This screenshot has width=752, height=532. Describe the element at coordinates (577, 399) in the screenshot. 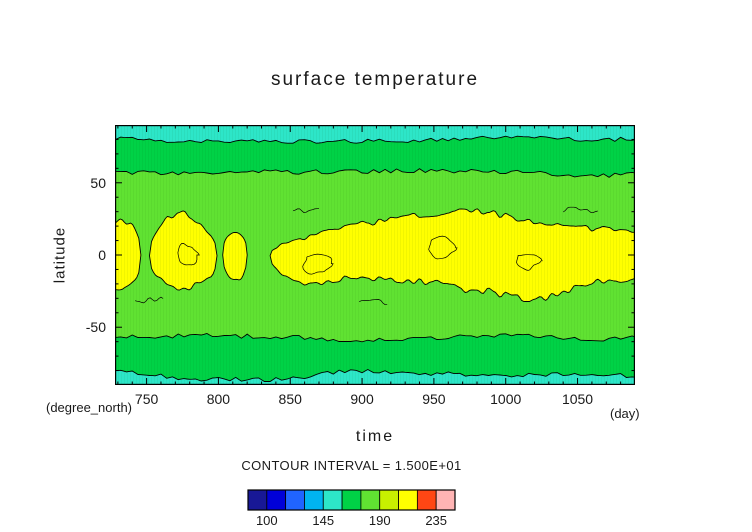

I see `x-tick-label: 1050` at that location.